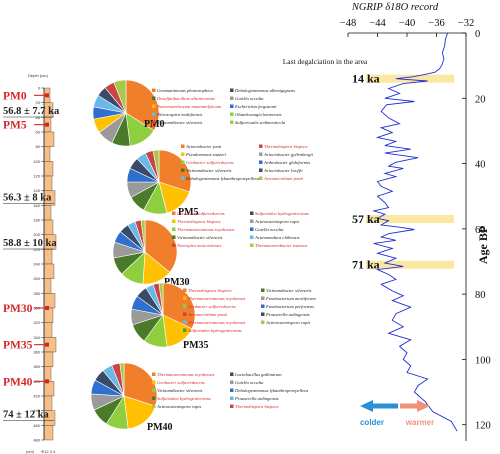  What do you see at coordinates (30, 243) in the screenshot?
I see `age-label: 58.8 ± 10 ka` at bounding box center [30, 243].